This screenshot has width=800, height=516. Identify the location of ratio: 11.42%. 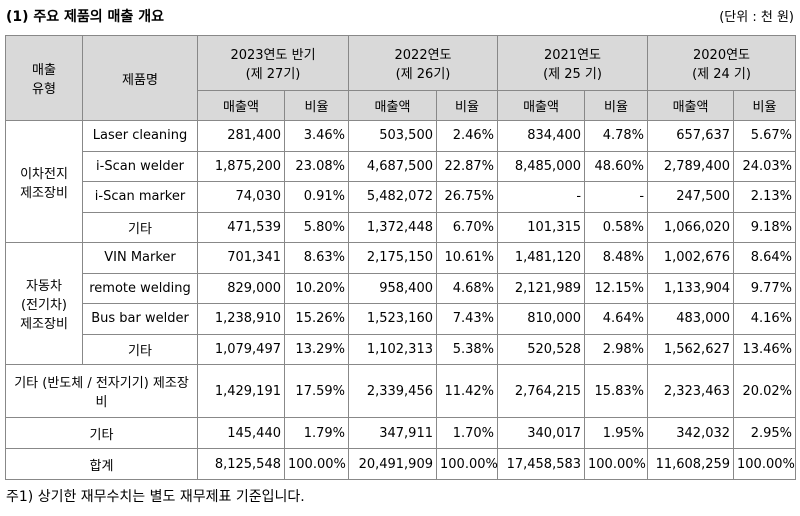
(467, 391).